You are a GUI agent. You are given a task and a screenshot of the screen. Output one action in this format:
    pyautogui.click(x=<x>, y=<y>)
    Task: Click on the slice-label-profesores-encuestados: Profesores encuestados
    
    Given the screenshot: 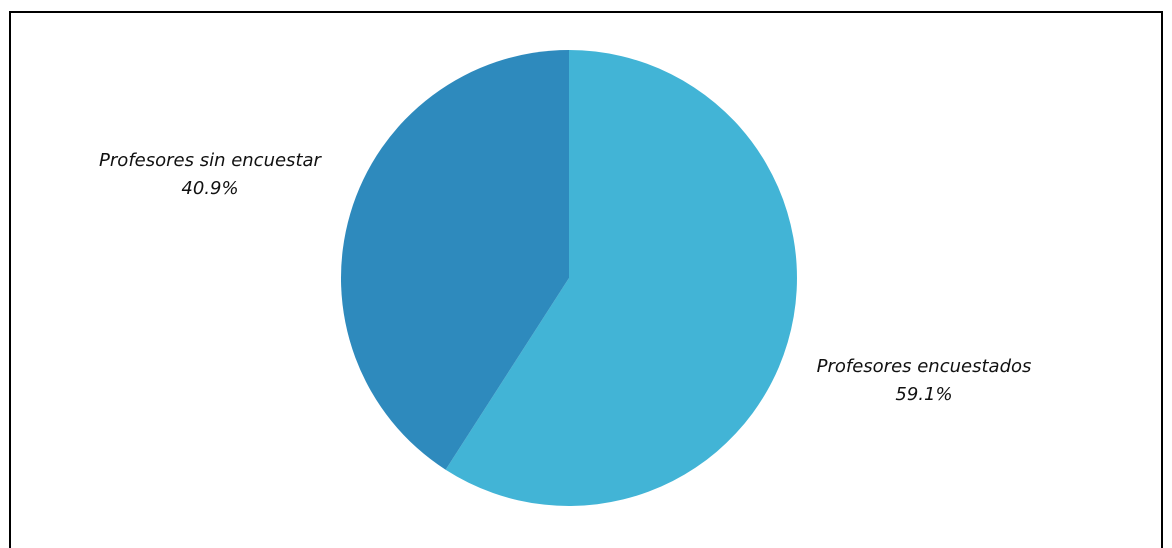 What is the action you would take?
    pyautogui.click(x=924, y=366)
    